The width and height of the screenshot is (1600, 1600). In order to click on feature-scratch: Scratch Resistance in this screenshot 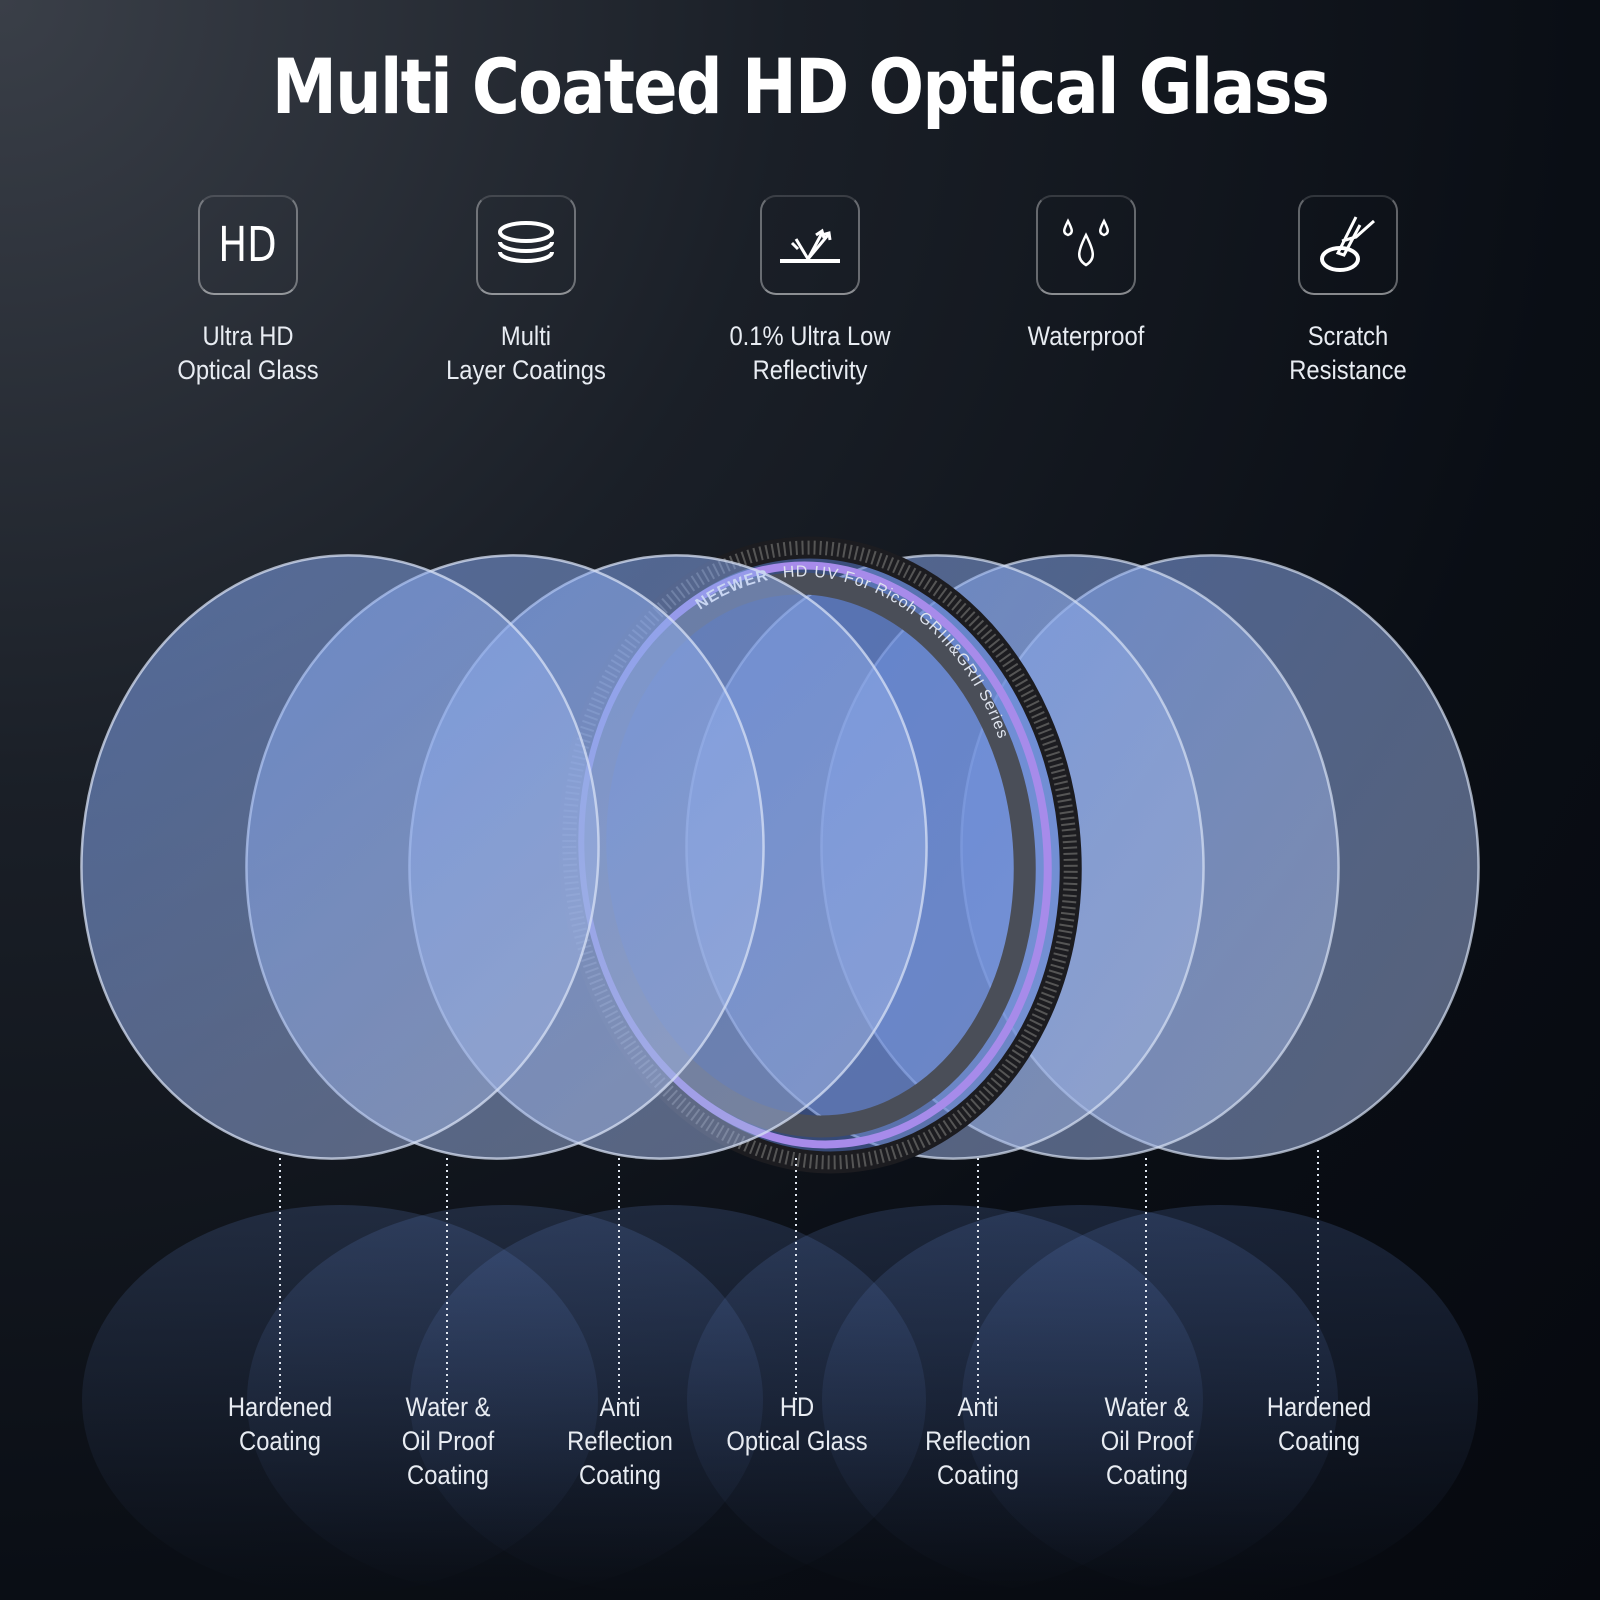, I will do `click(1348, 291)`.